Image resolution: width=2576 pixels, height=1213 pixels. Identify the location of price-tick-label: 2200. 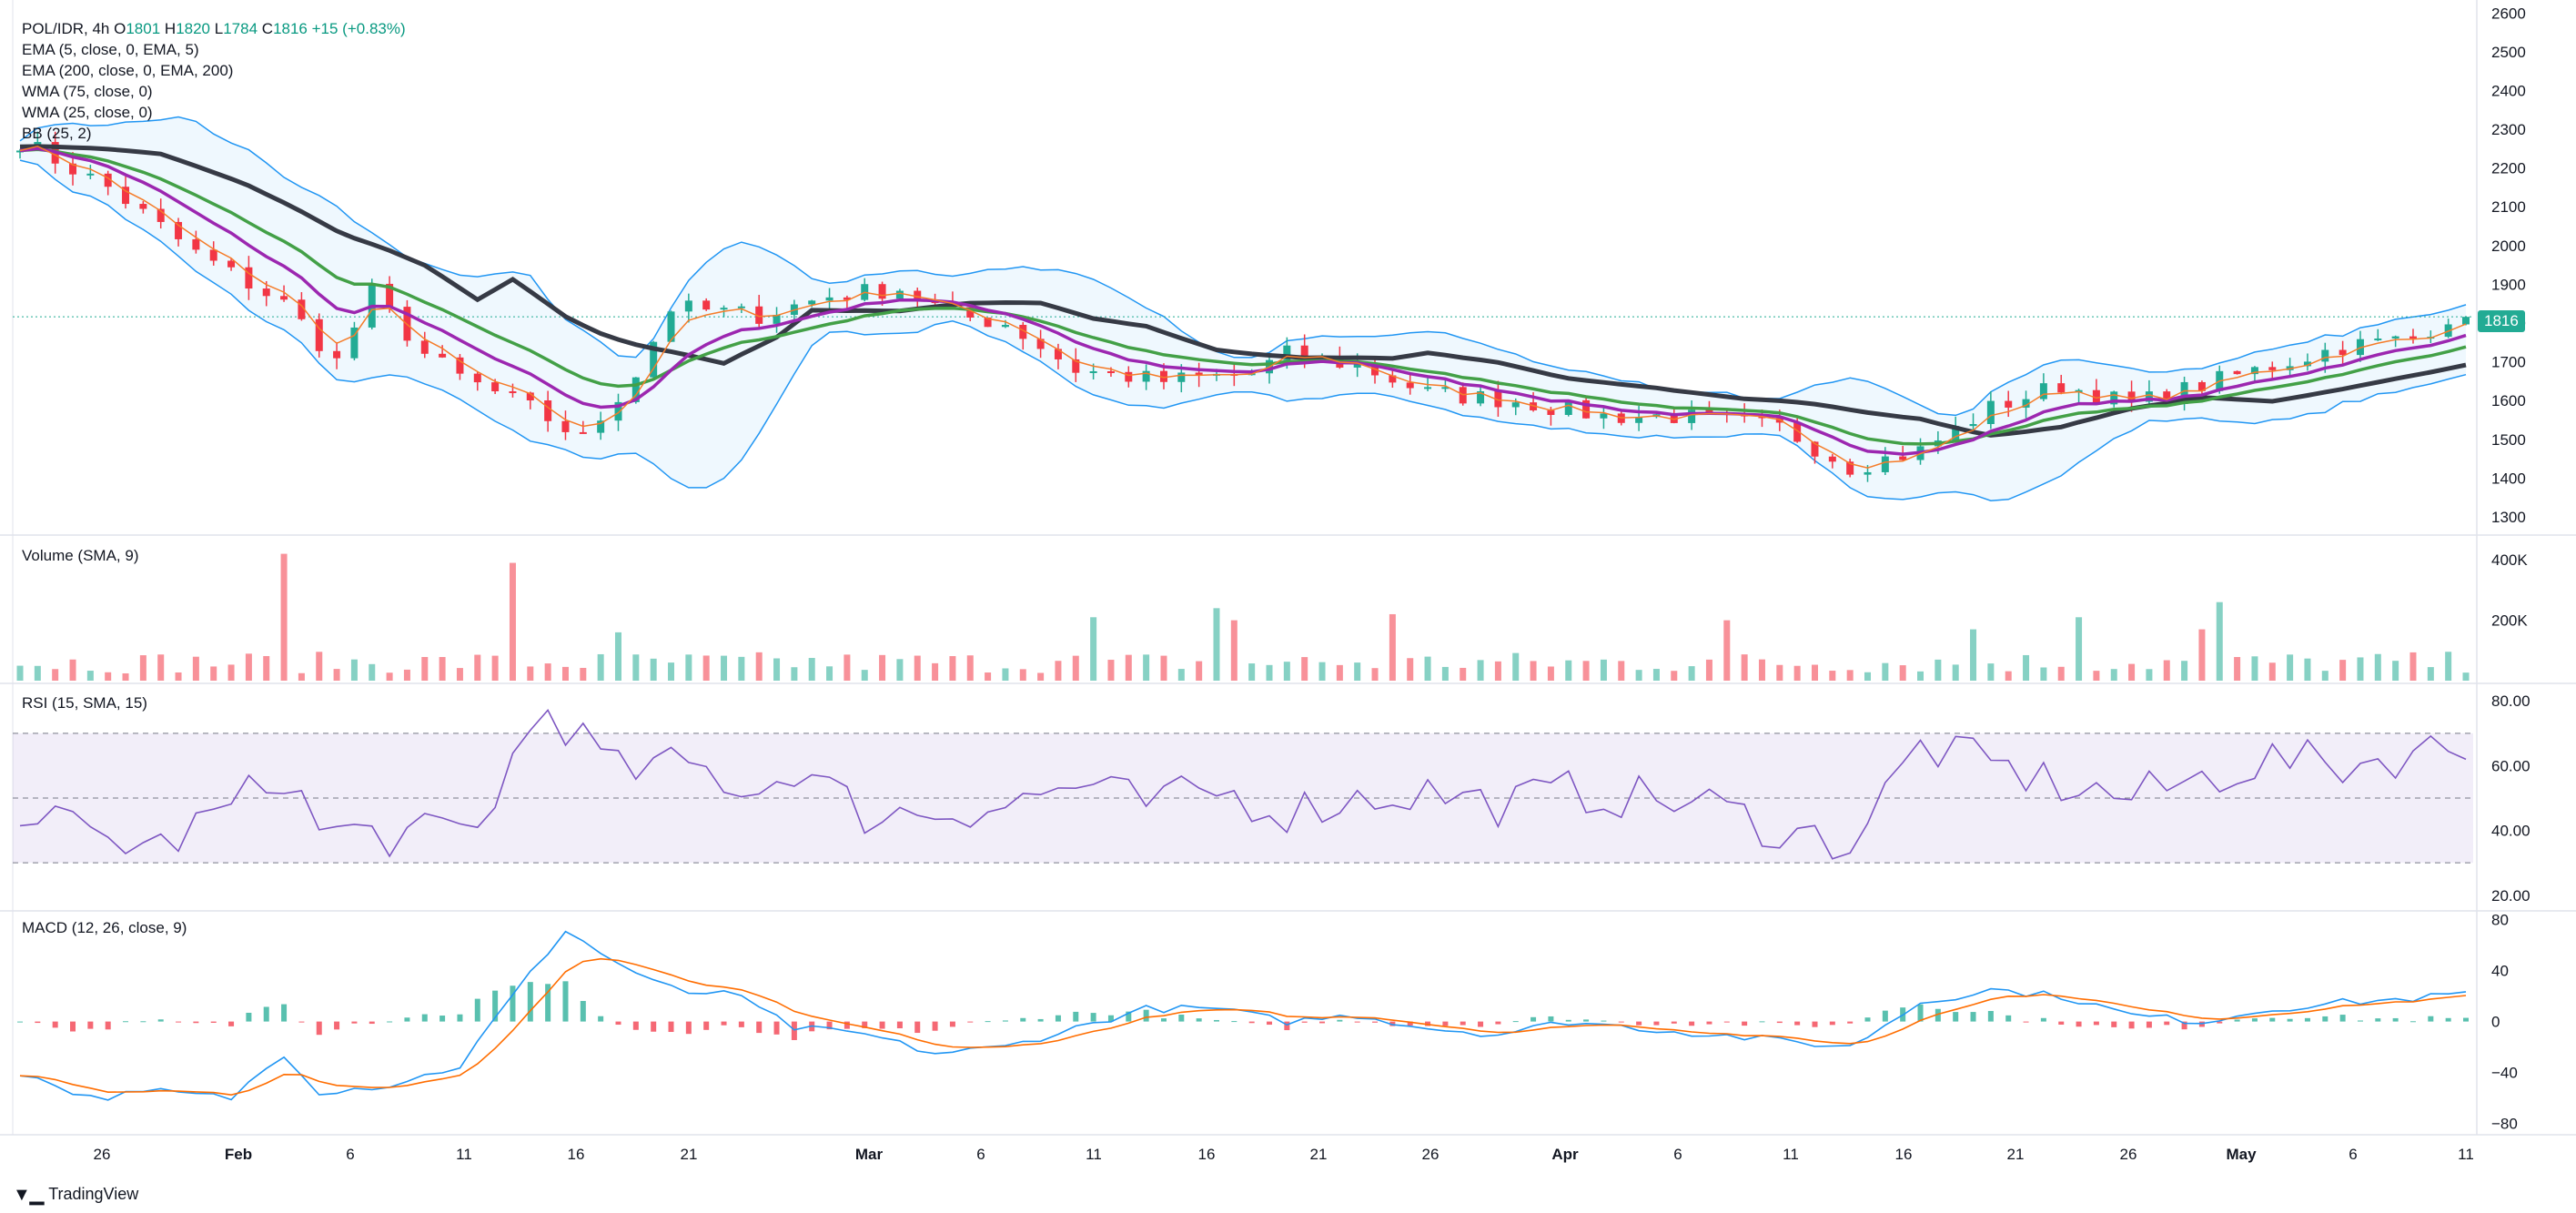
(2508, 168).